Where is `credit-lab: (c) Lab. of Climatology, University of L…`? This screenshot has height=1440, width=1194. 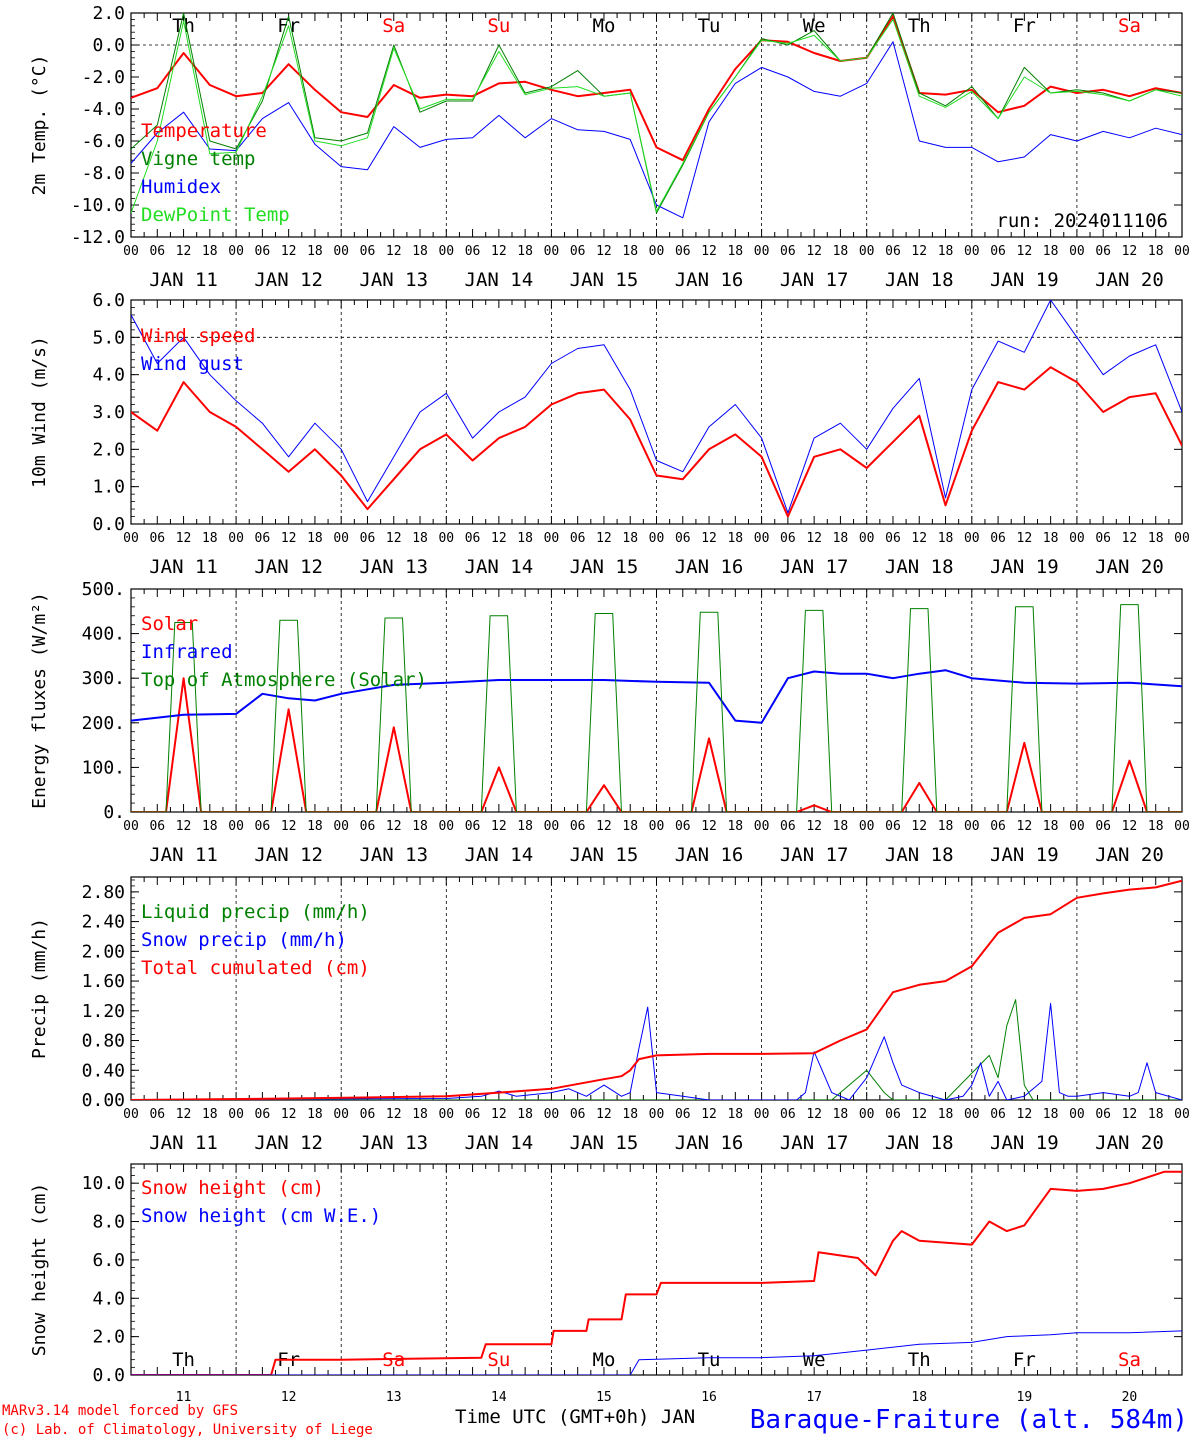 credit-lab: (c) Lab. of Climatology, University of L… is located at coordinates (187, 1430).